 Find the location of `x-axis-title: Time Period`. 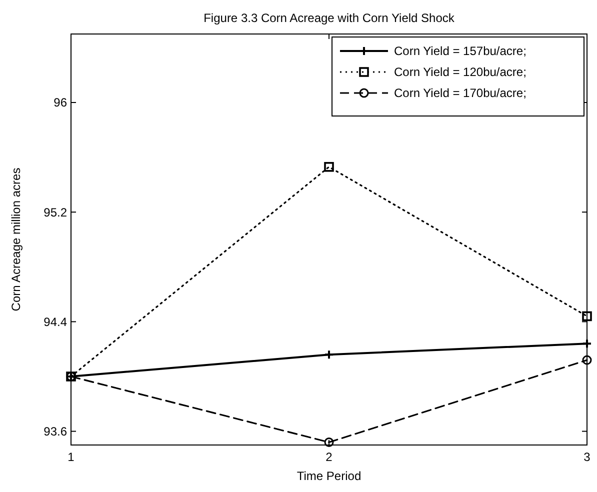

x-axis-title: Time Period is located at coordinates (329, 476).